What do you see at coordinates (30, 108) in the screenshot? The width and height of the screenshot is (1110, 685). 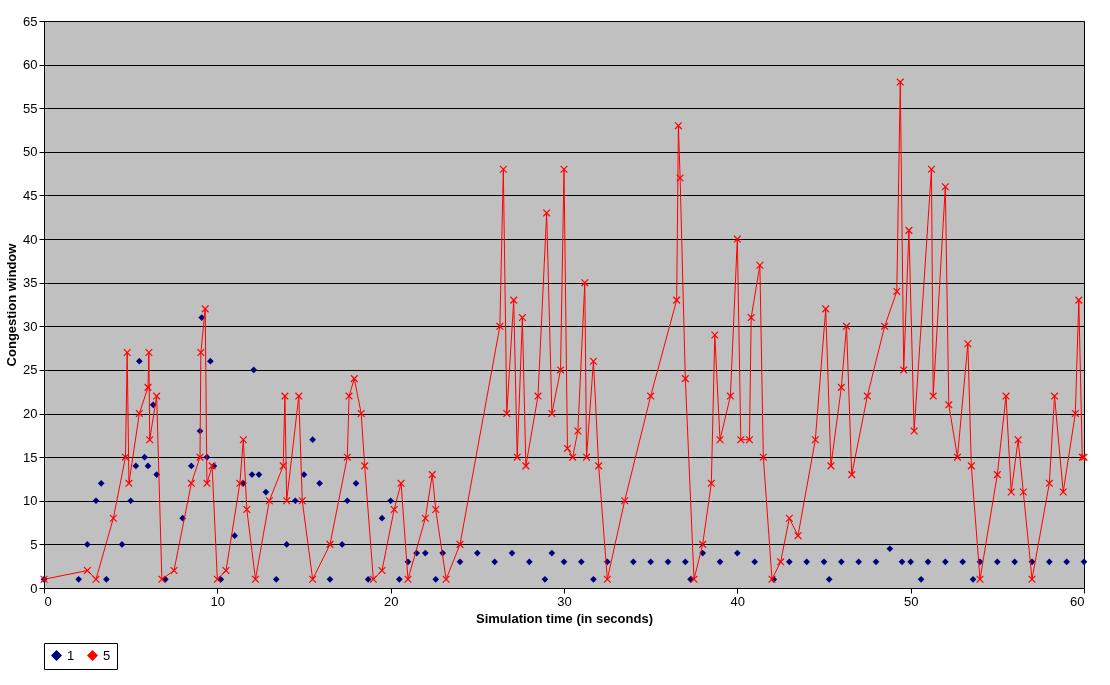 I see `y-tick-label: 55` at bounding box center [30, 108].